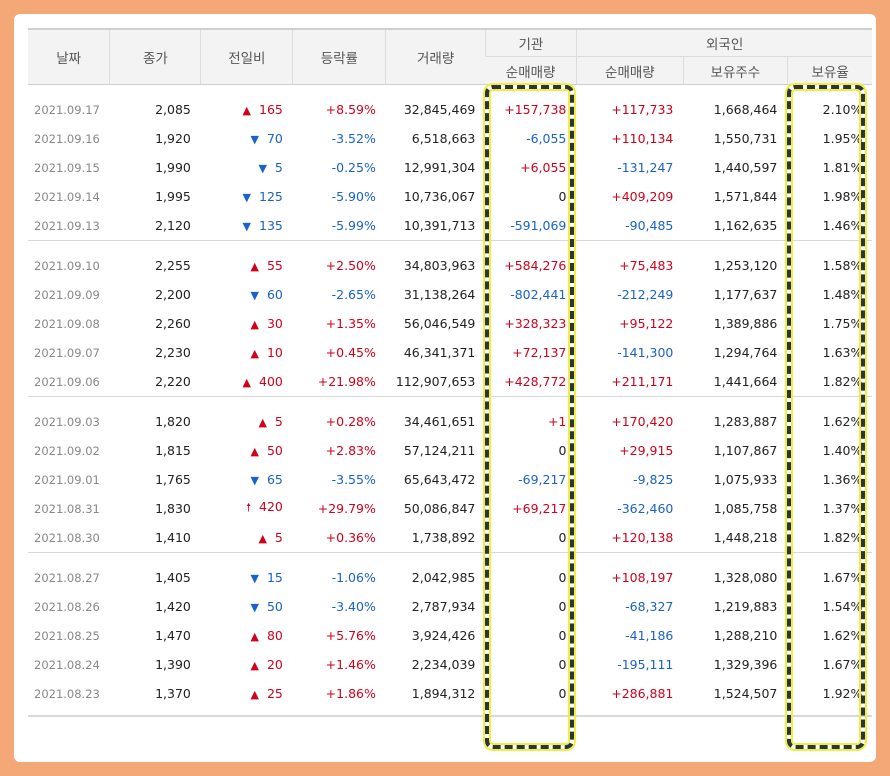 This screenshot has height=776, width=890. I want to click on close-cell: 1,420, so click(173, 606).